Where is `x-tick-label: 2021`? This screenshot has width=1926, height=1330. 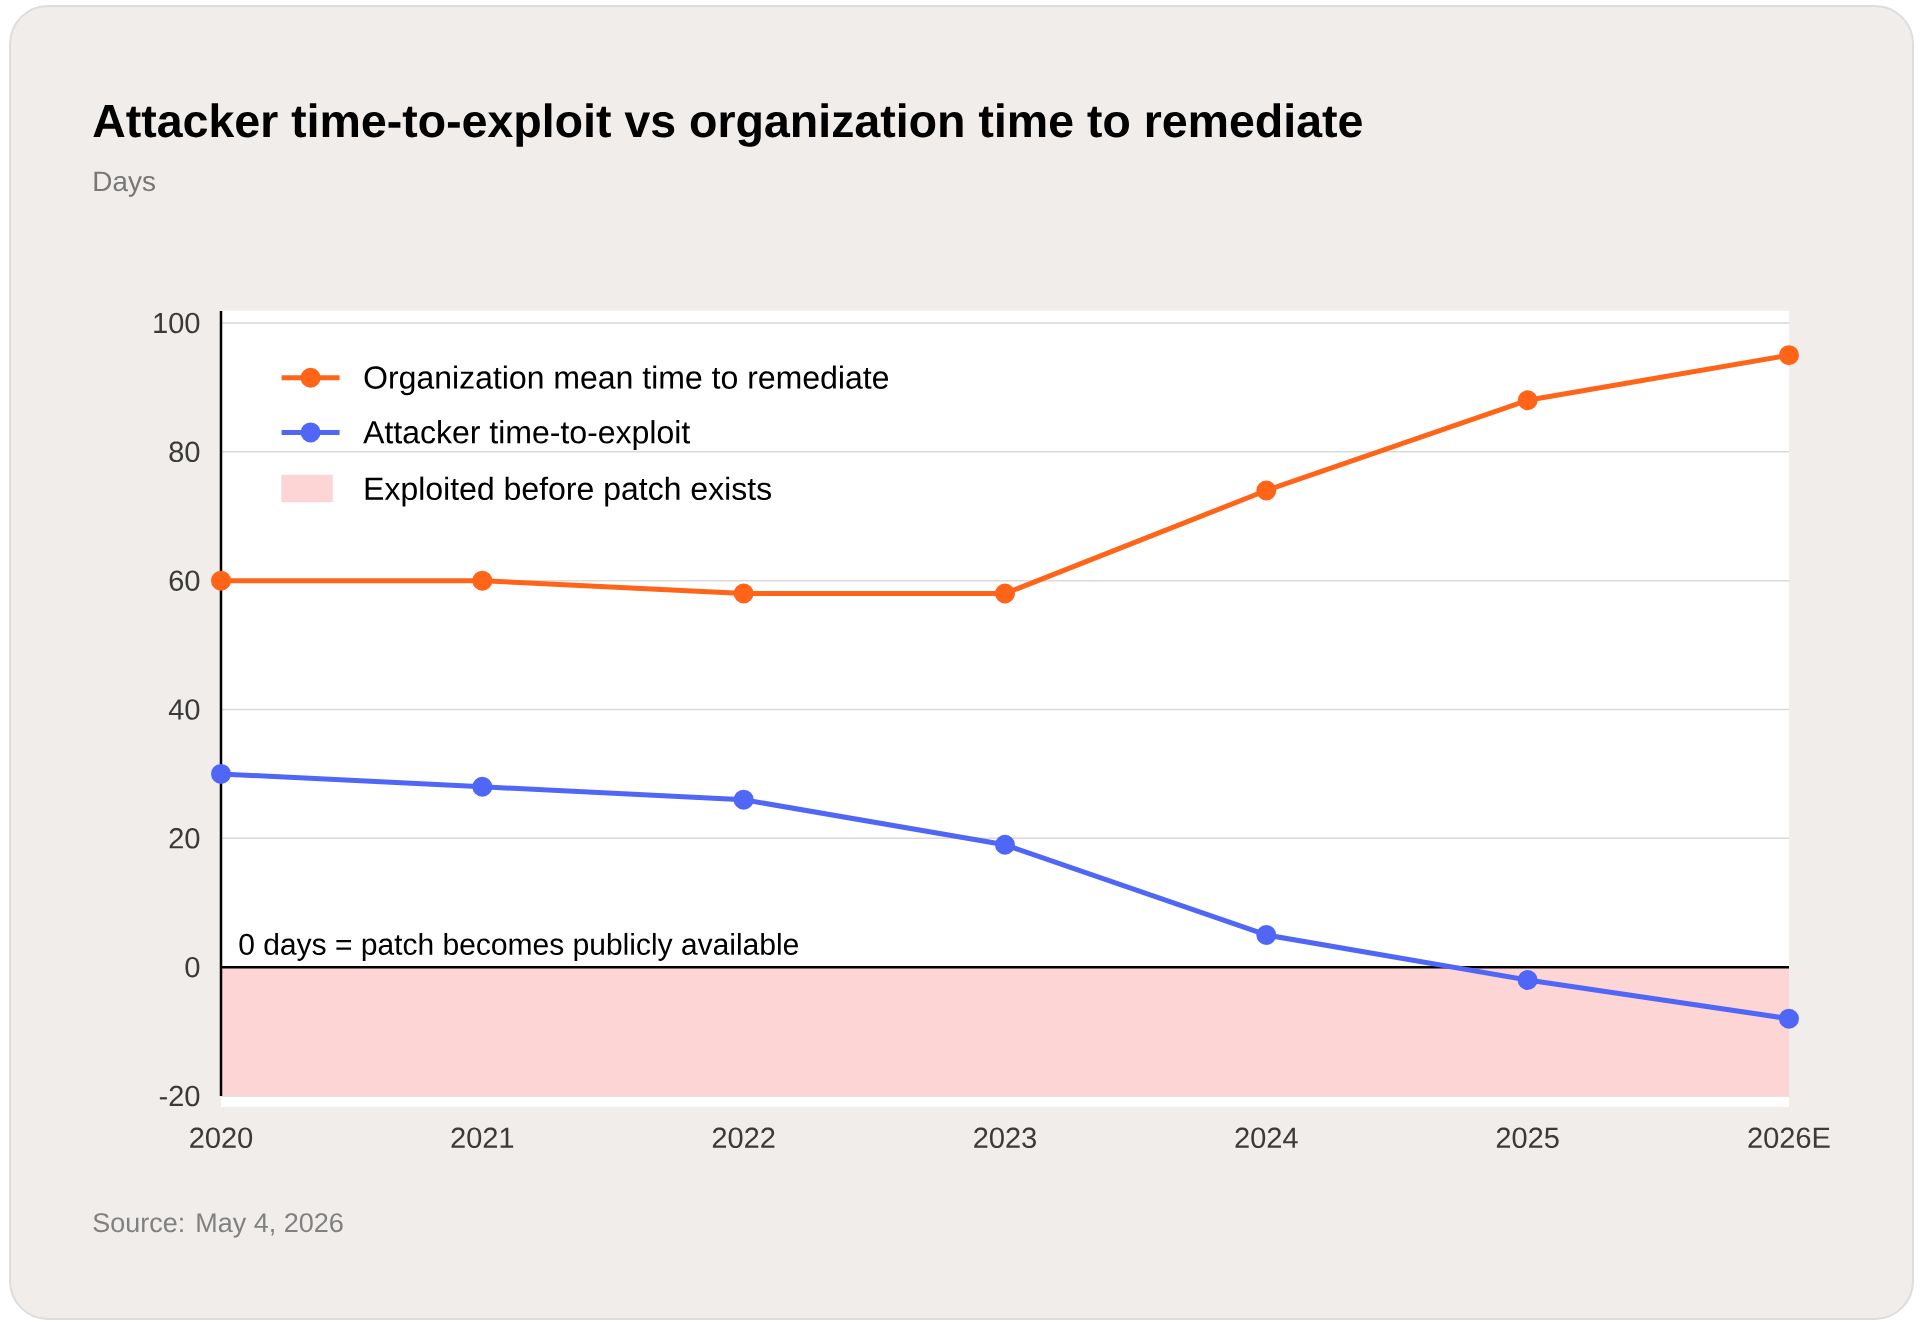 x-tick-label: 2021 is located at coordinates (482, 1138).